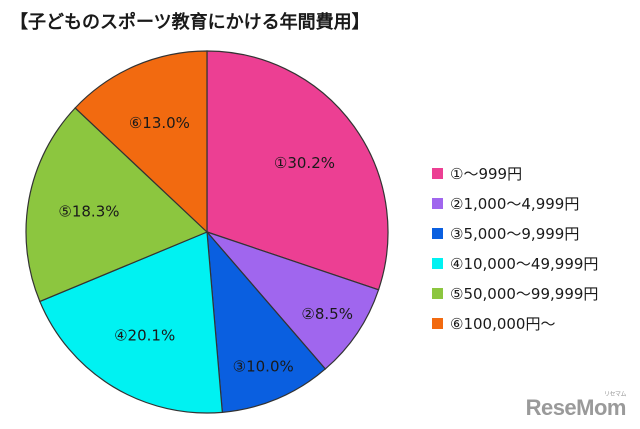 This screenshot has width=640, height=429. What do you see at coordinates (524, 263) in the screenshot?
I see `legend-label-4: ④10,000～49,999円` at bounding box center [524, 263].